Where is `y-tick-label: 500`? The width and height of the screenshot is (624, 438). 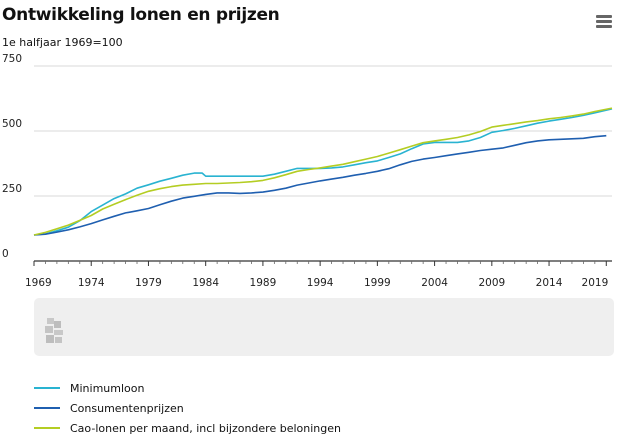 y-tick-label: 500 is located at coordinates (12, 124).